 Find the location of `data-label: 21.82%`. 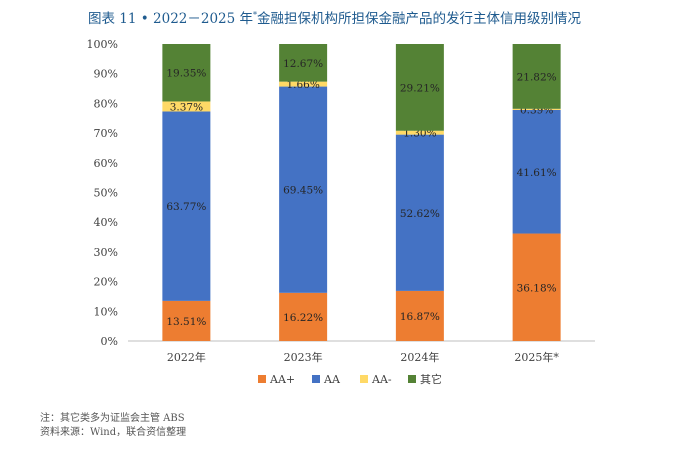

data-label: 21.82% is located at coordinates (537, 77).